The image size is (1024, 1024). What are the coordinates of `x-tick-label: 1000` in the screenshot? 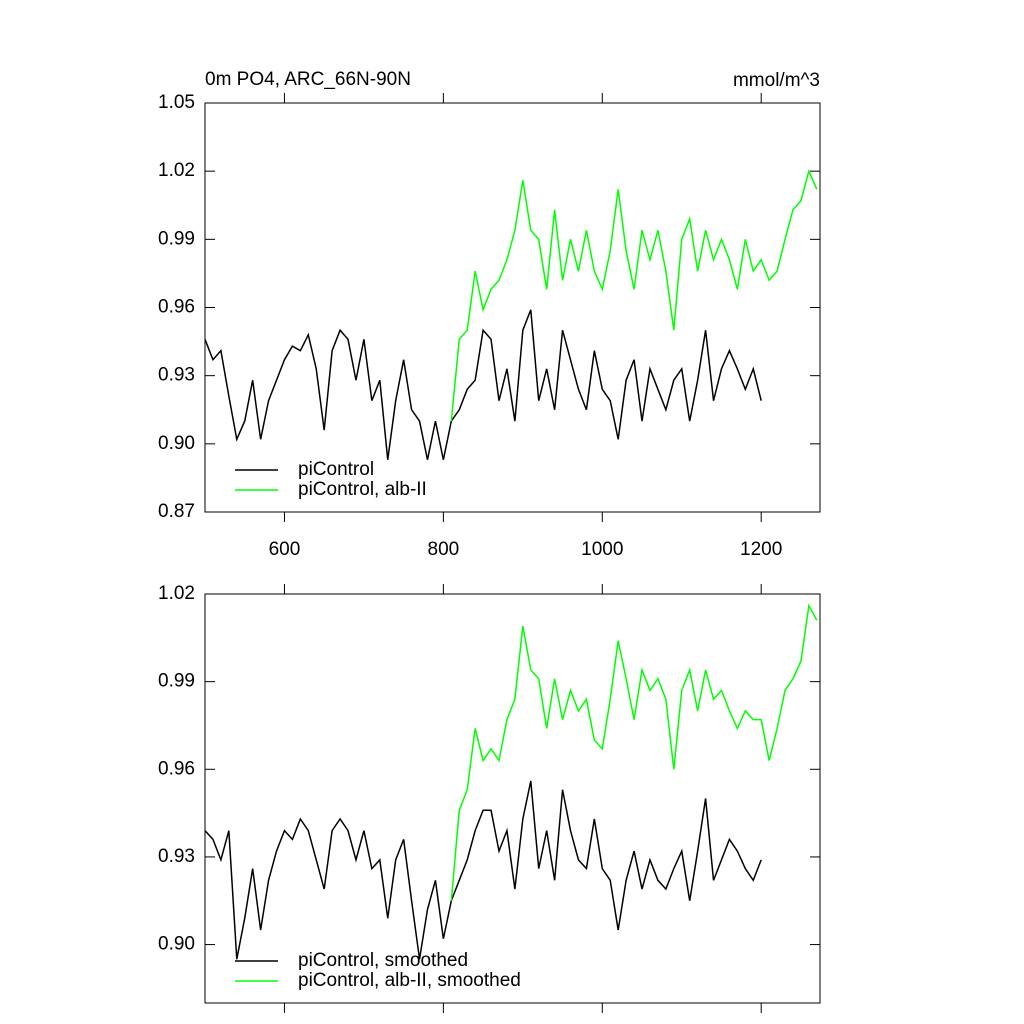 It's located at (602, 549).